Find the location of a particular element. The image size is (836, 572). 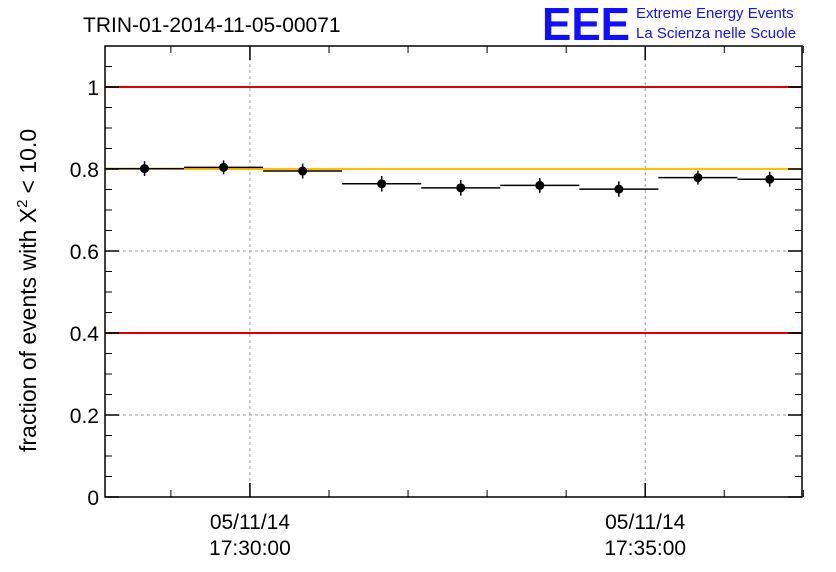

y-axis-label-superscript: 2 is located at coordinates (22, 203).